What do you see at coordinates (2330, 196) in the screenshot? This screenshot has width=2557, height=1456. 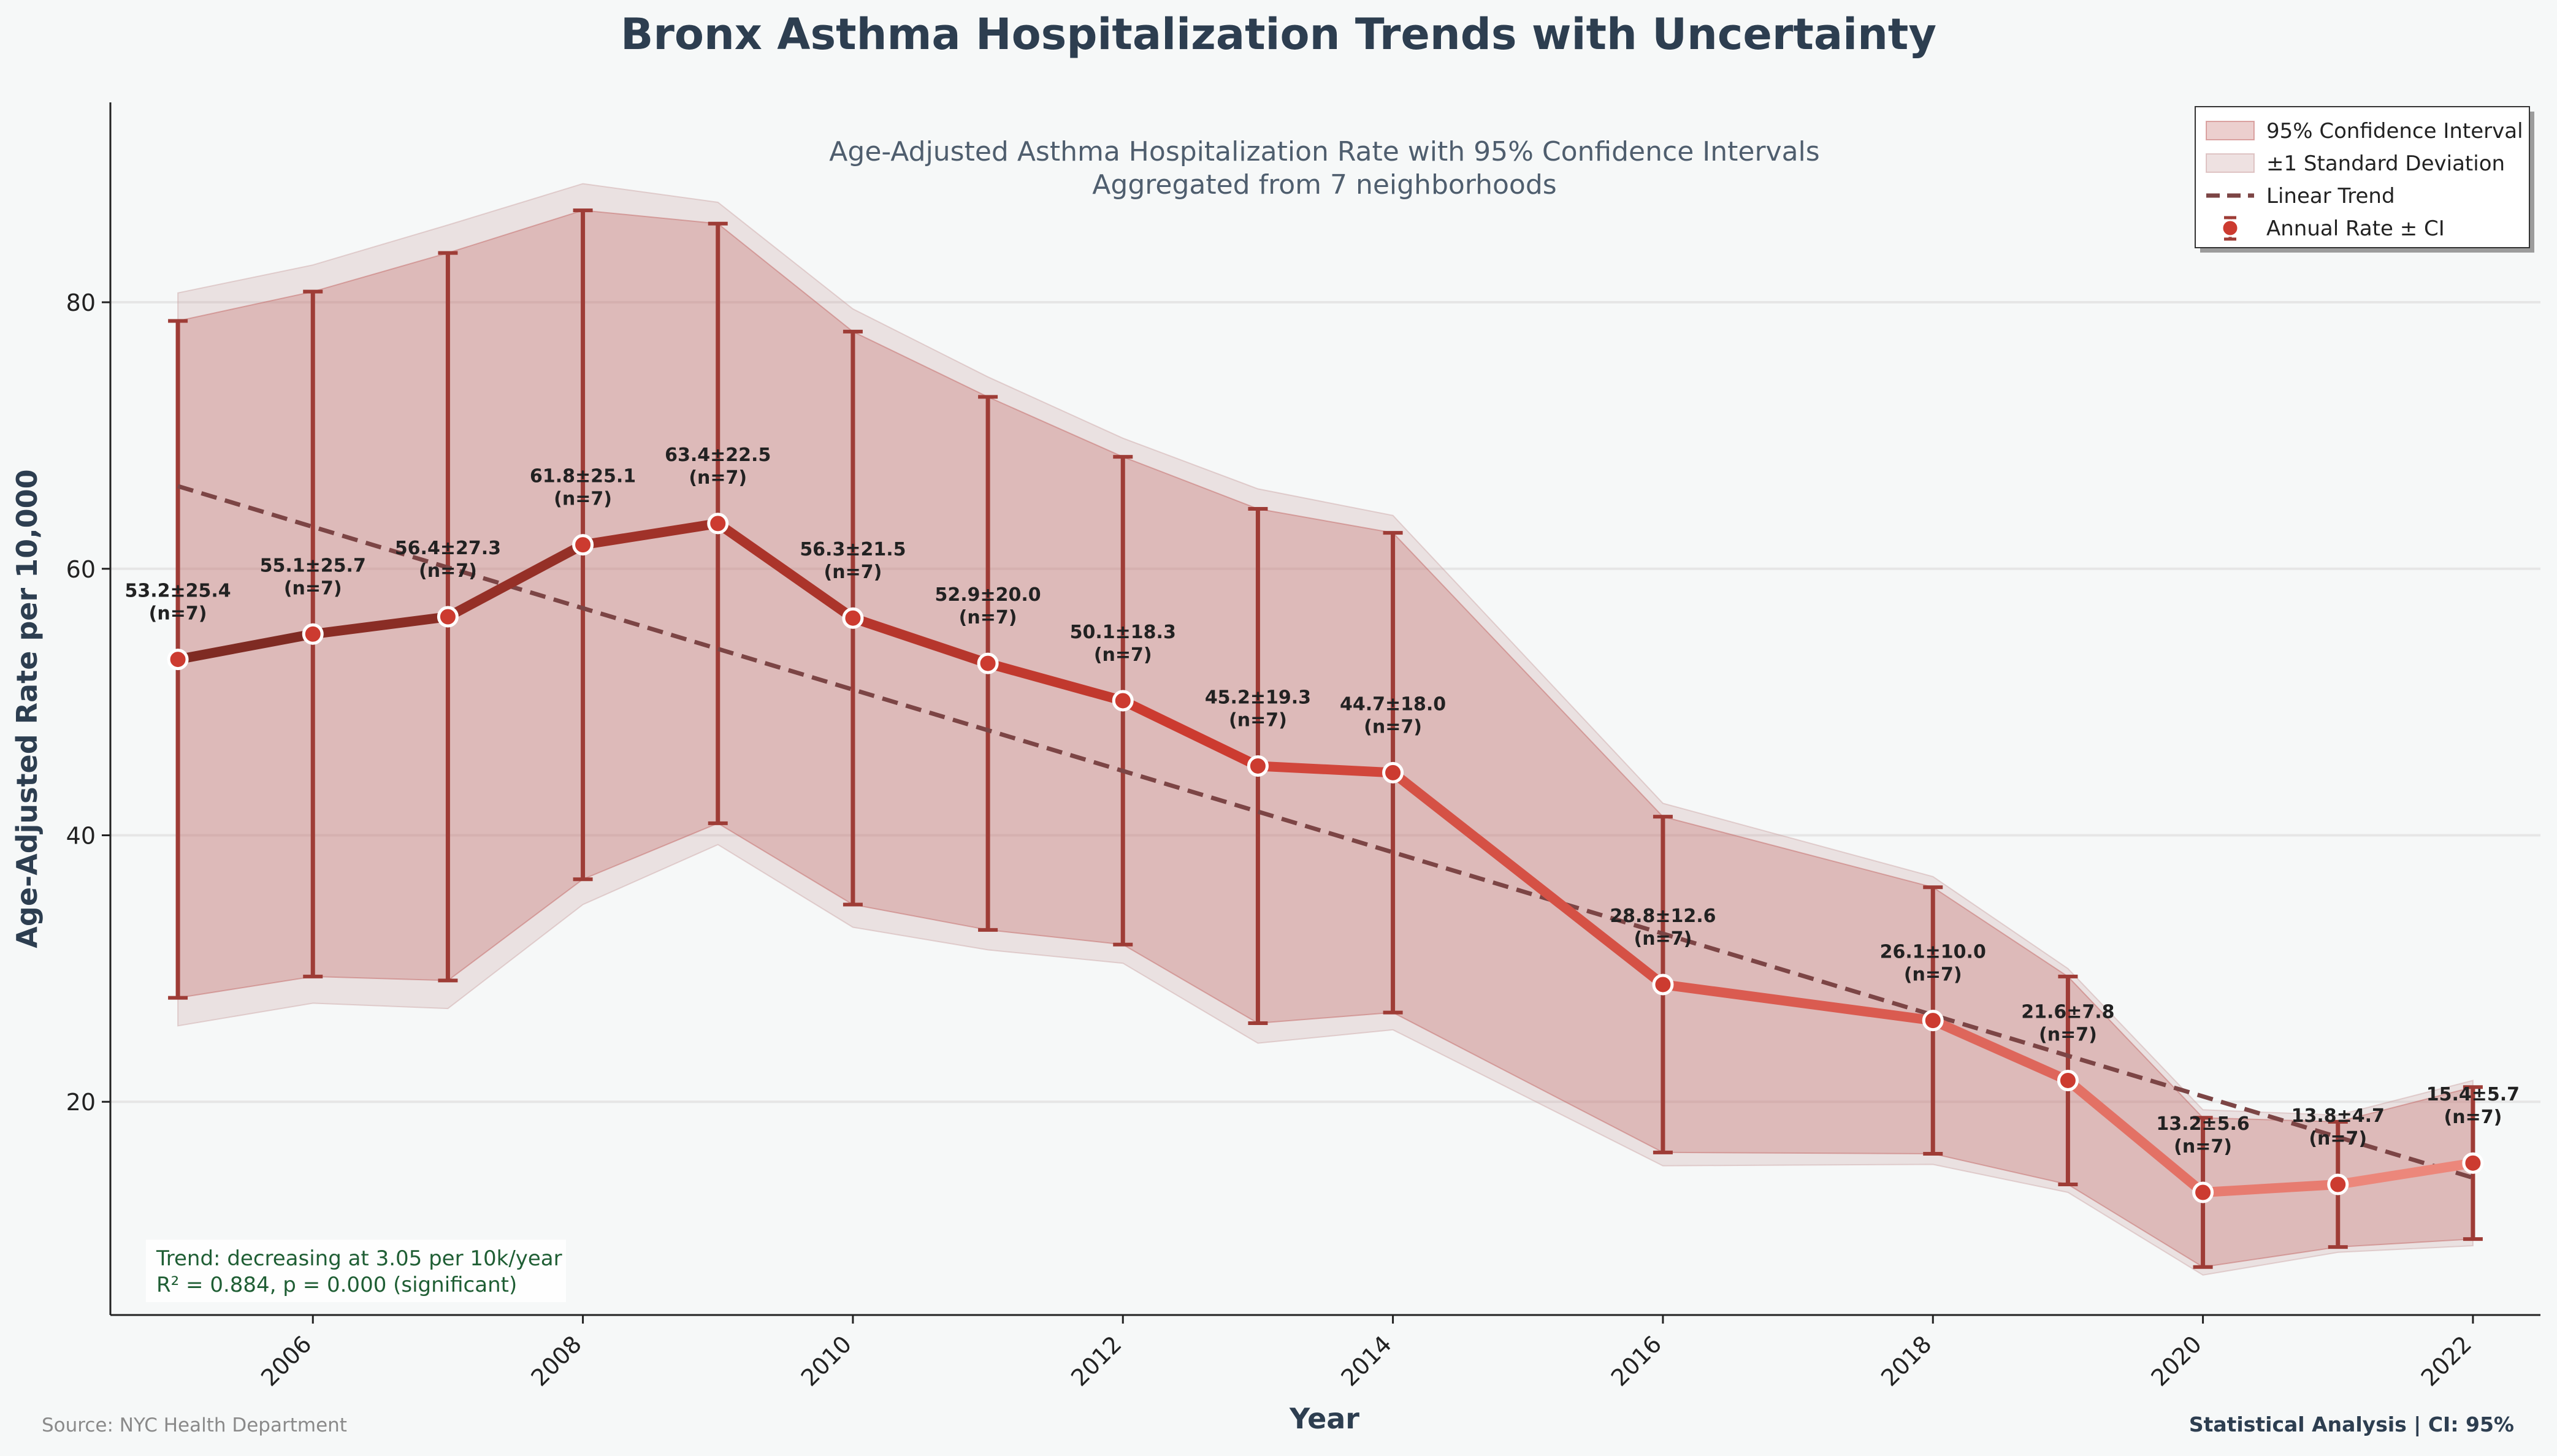 I see `legend-label-trend: Linear Trend` at bounding box center [2330, 196].